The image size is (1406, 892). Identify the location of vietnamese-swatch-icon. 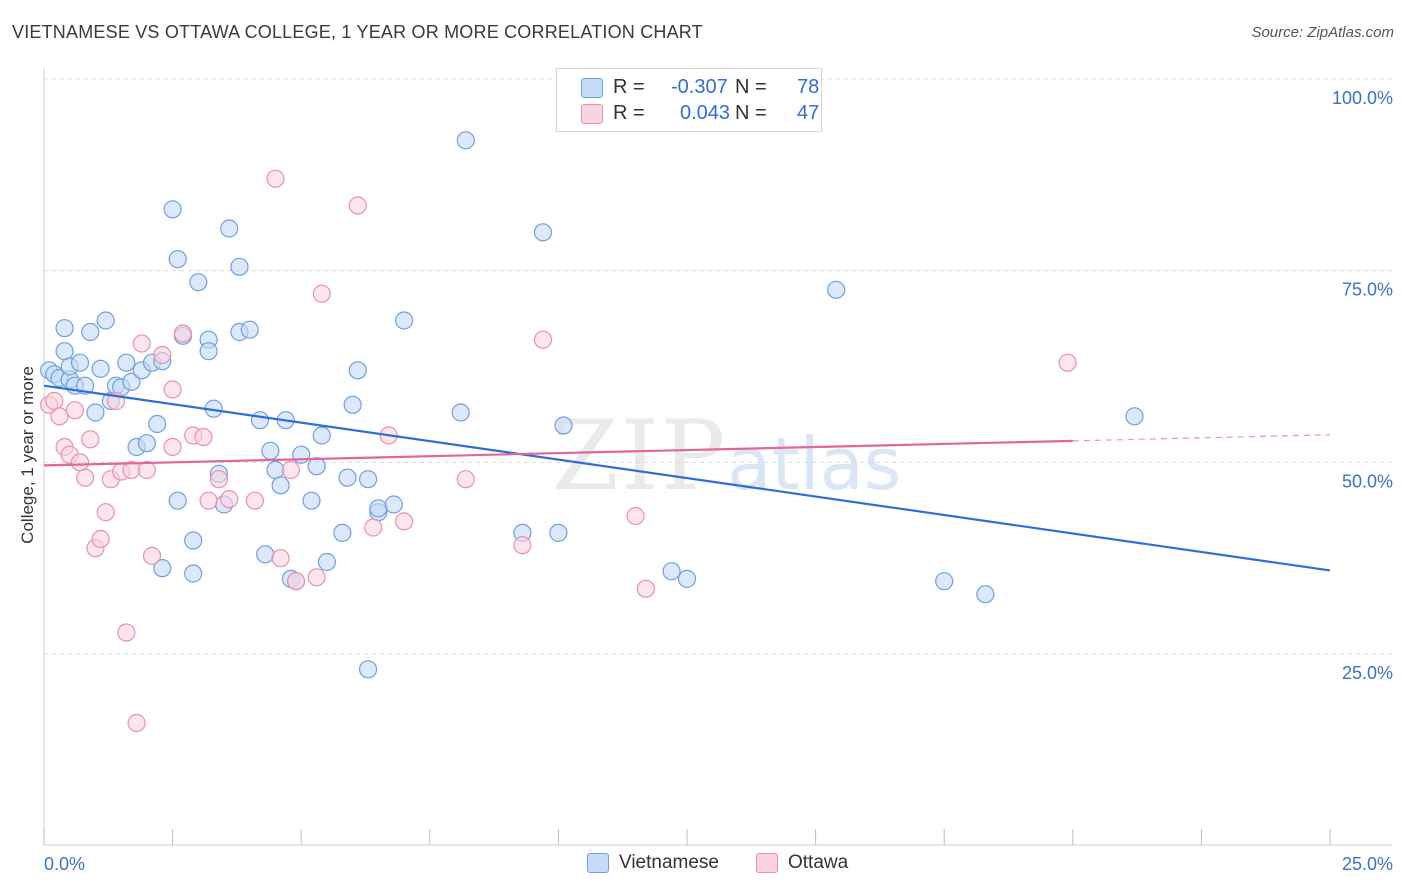
(592, 88).